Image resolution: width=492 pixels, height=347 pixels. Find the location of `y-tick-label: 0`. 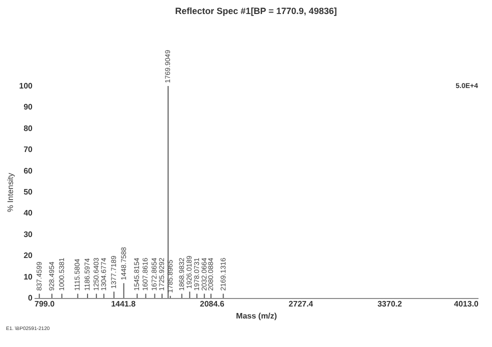

y-tick-label: 0 is located at coordinates (31, 298).